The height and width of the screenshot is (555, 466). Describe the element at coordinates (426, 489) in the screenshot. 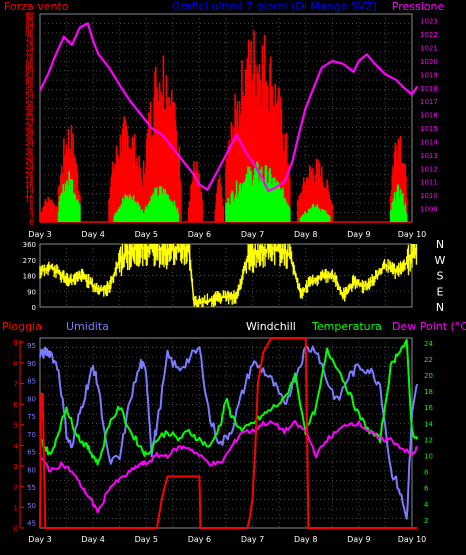

I see `chart3-right-tick: 6` at that location.